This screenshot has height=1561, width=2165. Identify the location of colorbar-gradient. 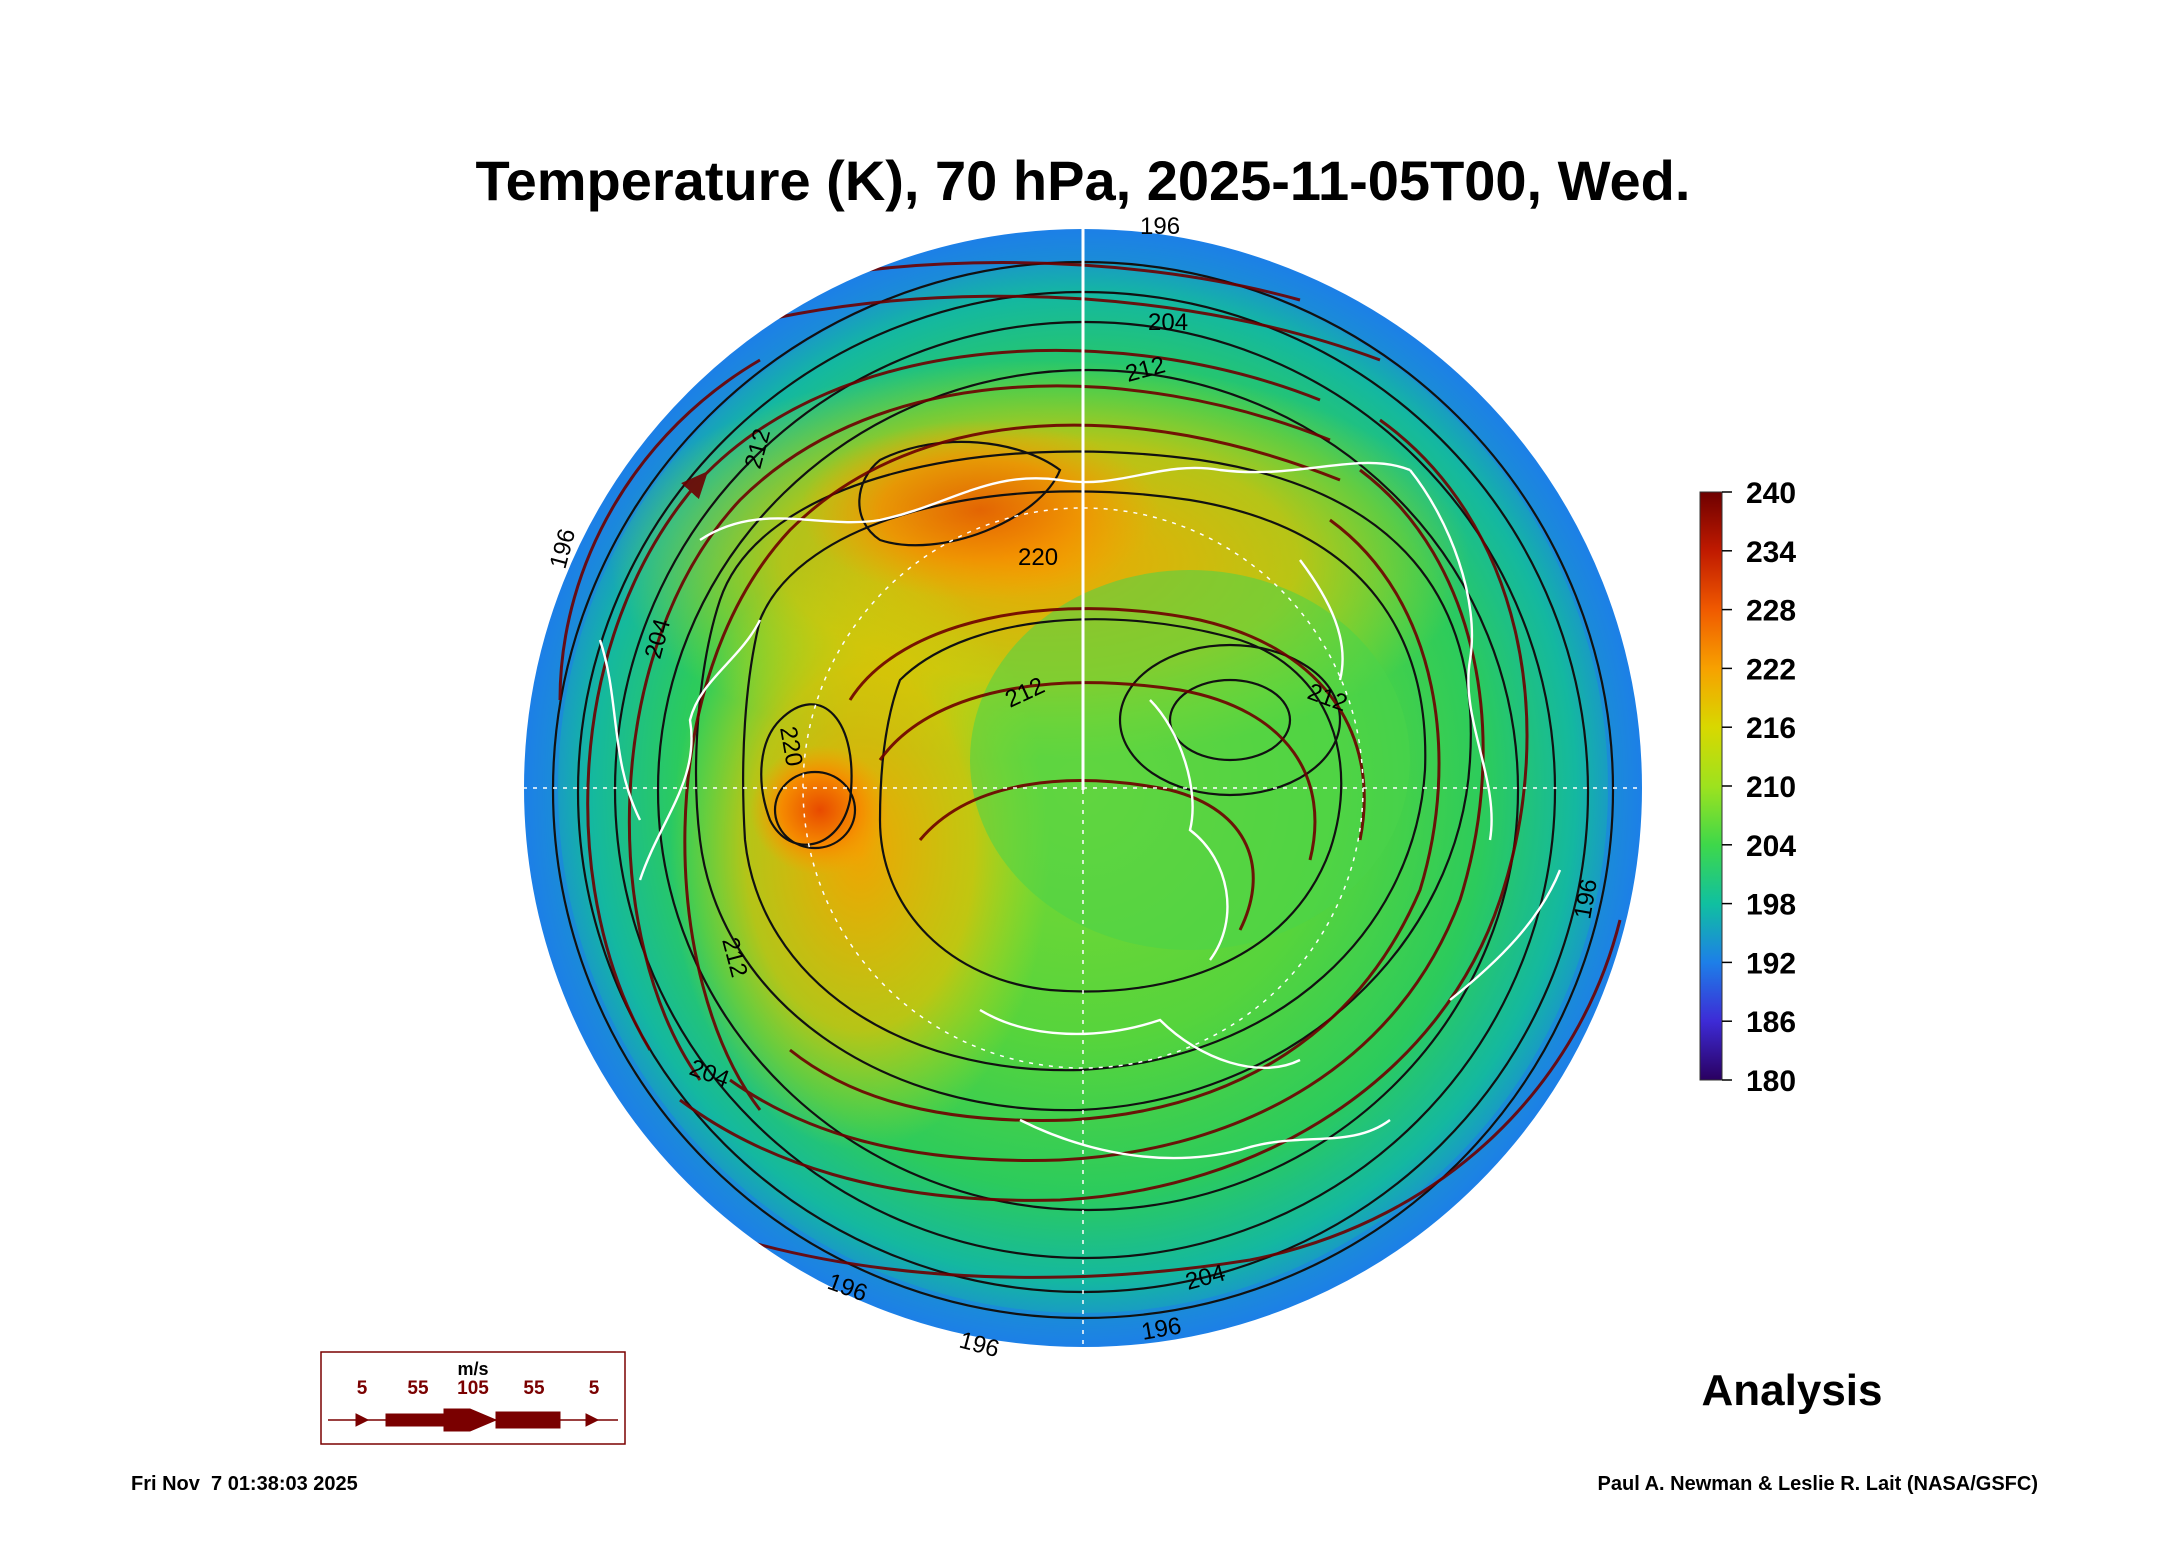
(1711, 786).